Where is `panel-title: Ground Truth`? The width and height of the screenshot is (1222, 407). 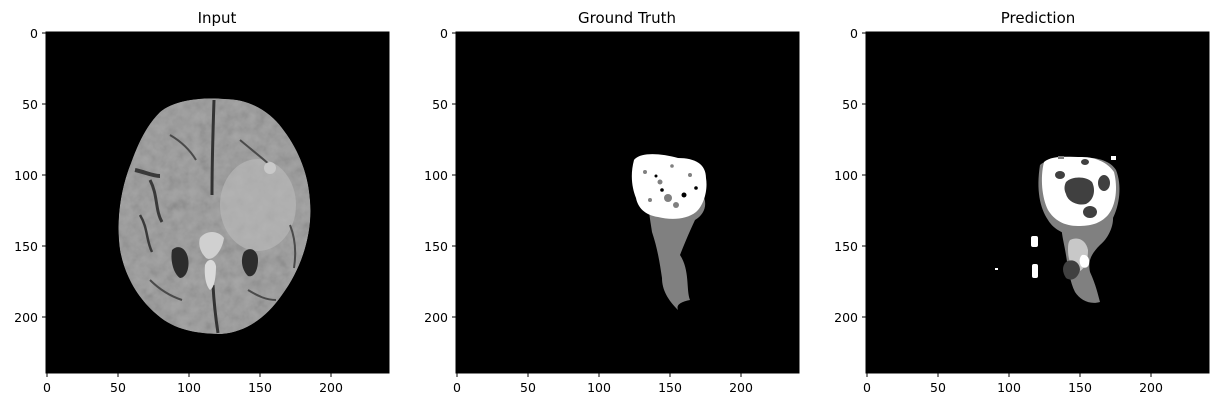
panel-title: Ground Truth is located at coordinates (627, 18).